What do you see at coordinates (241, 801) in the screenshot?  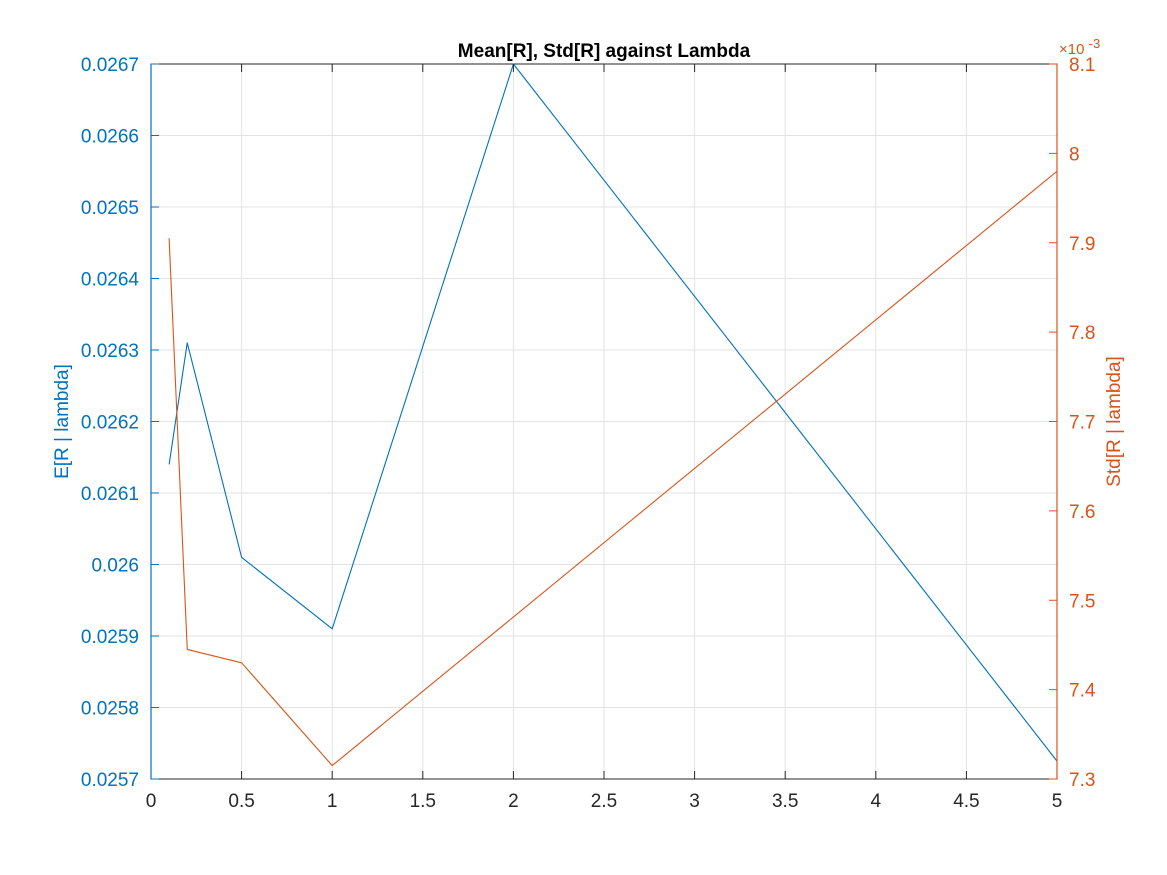 I see `x-tick-label: 0.5` at bounding box center [241, 801].